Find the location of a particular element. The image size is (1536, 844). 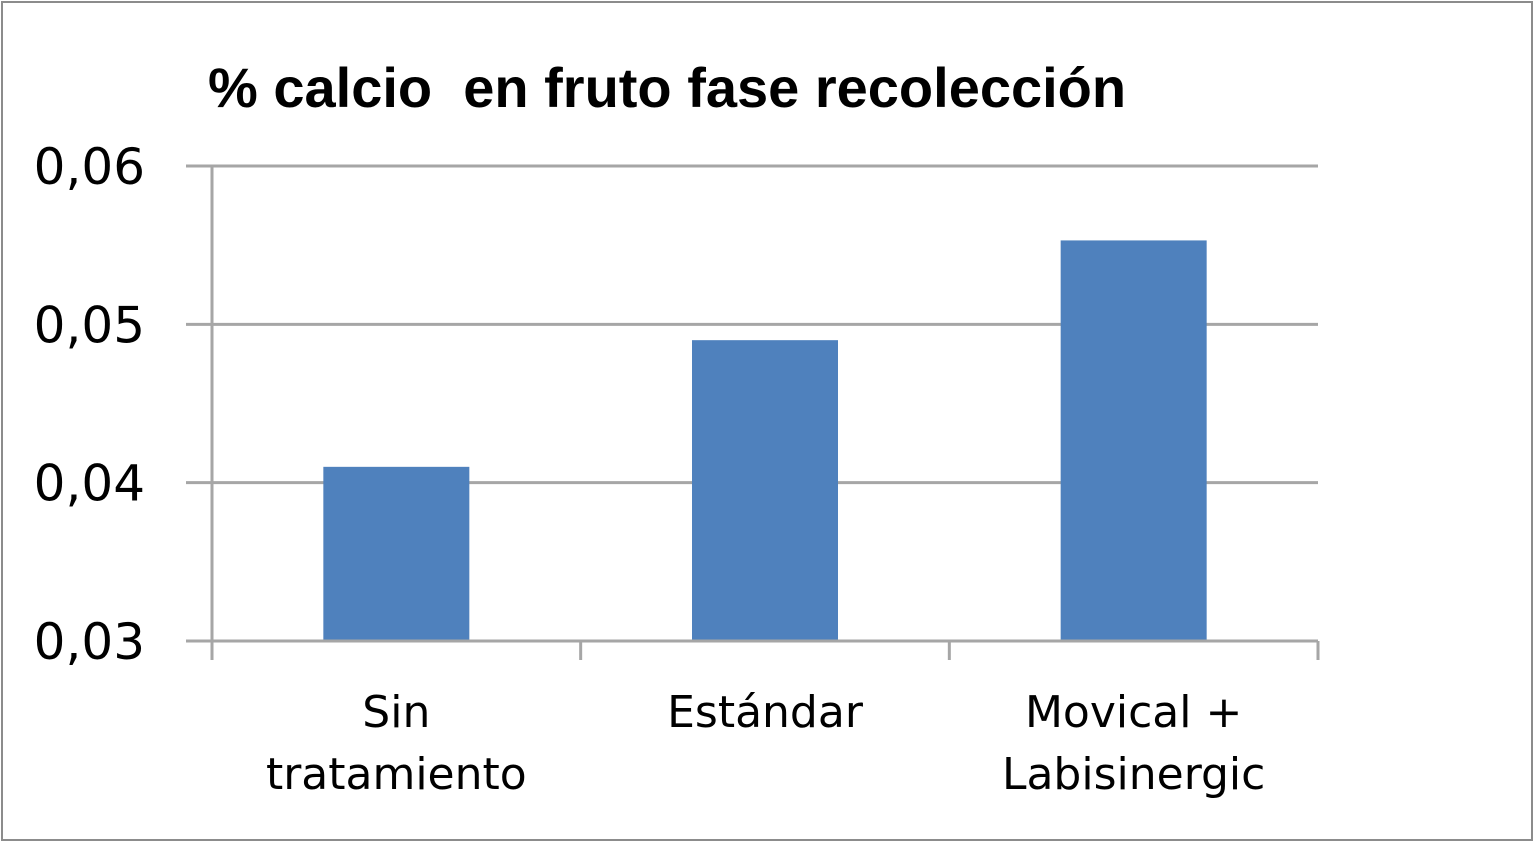

y-tick-label: 0,05 is located at coordinates (89, 325).